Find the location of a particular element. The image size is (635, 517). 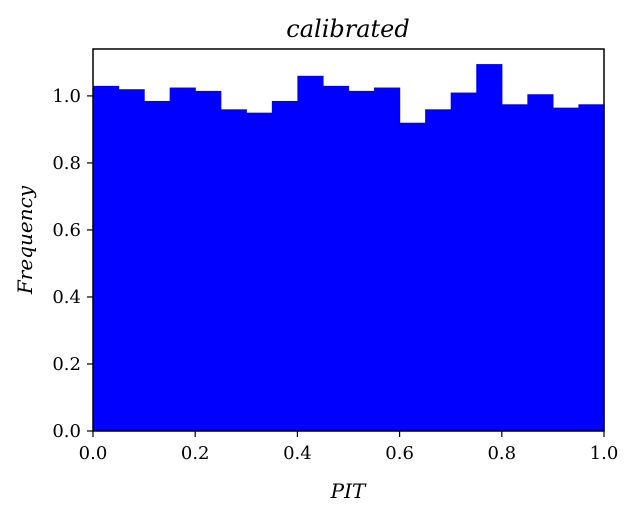

x-axis-ticks: 0.0 0.2 0.4 0.6 0.8 1.0 is located at coordinates (349, 447).